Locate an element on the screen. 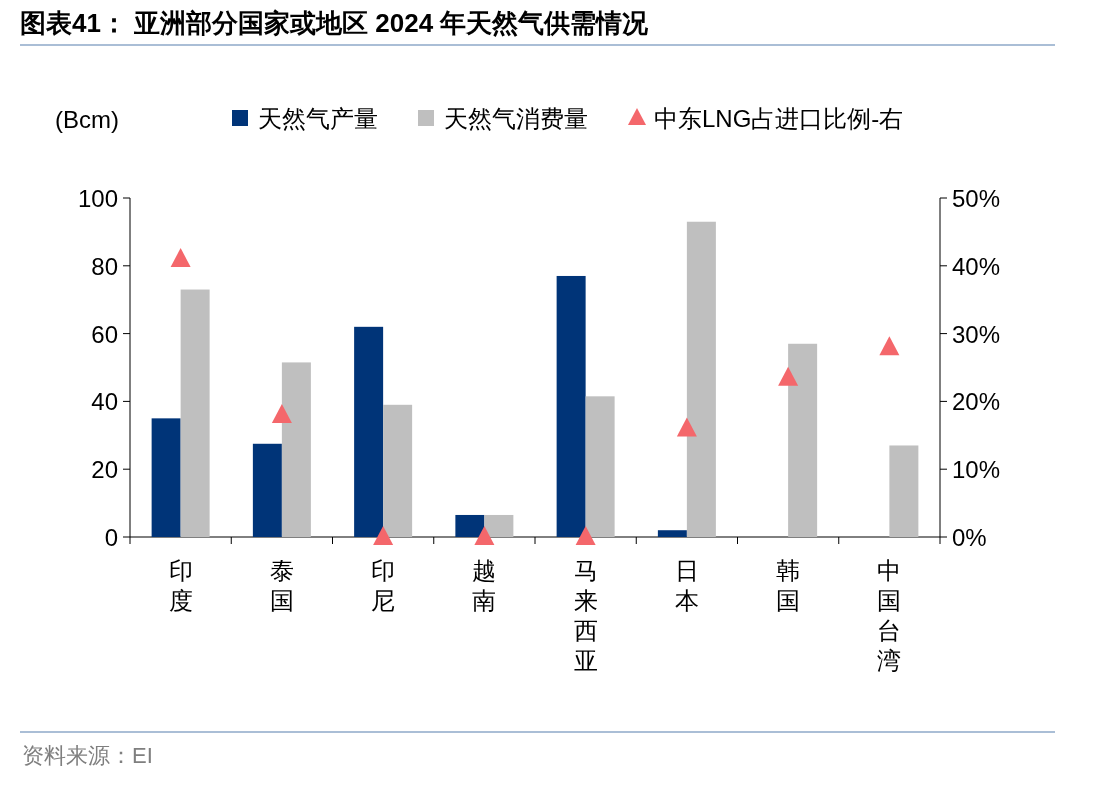  legend-label: 中东LNG占进口比例-右 is located at coordinates (779, 118).